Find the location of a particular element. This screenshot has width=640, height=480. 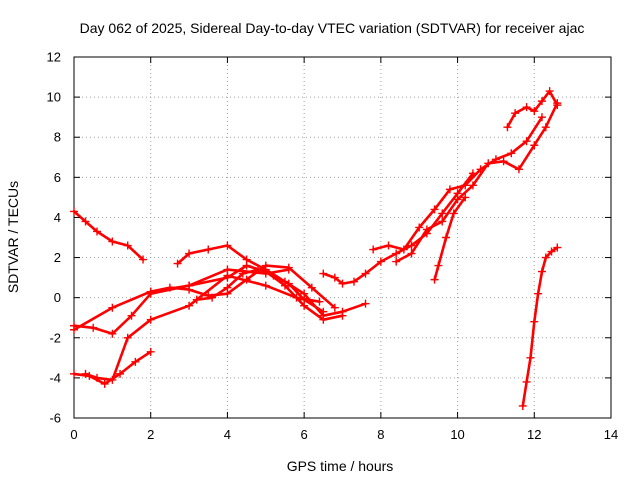

y-tick-label: 0 is located at coordinates (57, 297).